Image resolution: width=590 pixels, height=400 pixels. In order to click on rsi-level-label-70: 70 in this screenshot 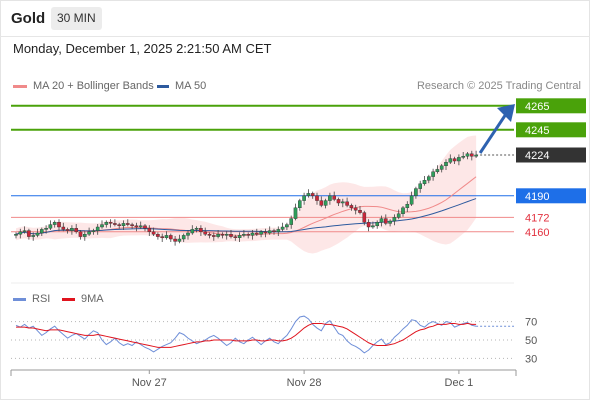, I will do `click(531, 323)`.